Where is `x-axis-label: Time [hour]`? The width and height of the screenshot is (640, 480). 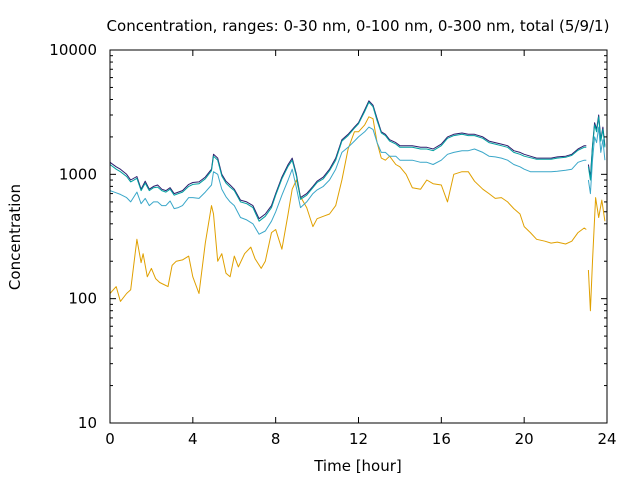 x-axis-label: Time [hour] is located at coordinates (357, 466).